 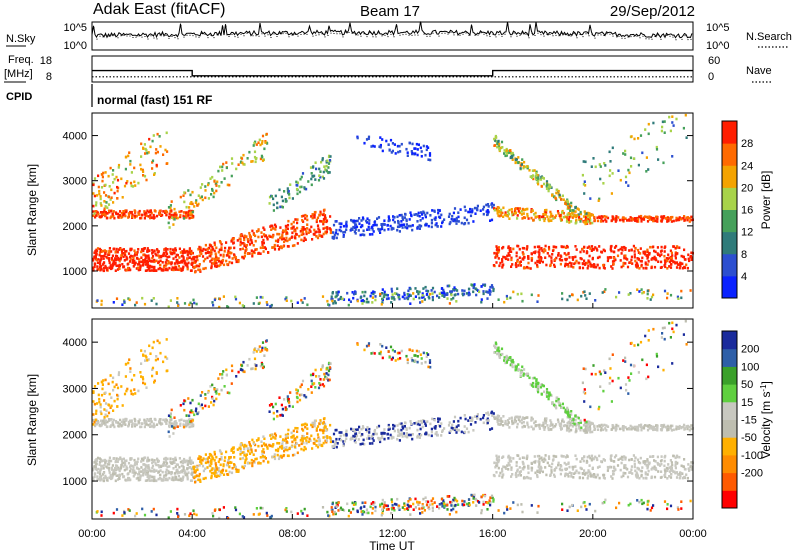 What do you see at coordinates (652, 11) in the screenshot?
I see `date-label: 29/Sep/2012` at bounding box center [652, 11].